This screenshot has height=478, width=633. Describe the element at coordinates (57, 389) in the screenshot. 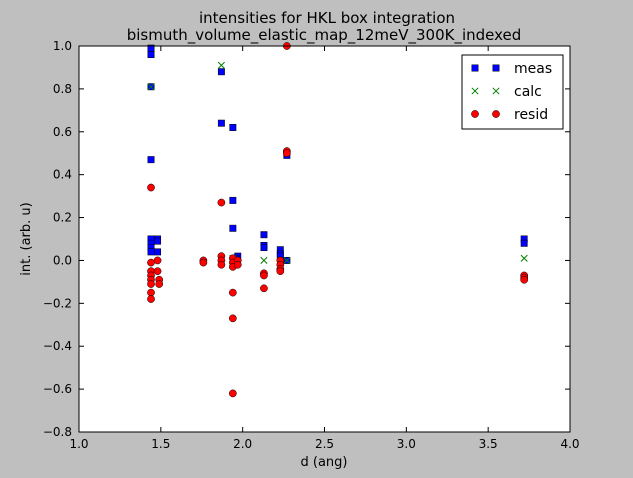

I see `y-tick-label: −0.6` at that location.